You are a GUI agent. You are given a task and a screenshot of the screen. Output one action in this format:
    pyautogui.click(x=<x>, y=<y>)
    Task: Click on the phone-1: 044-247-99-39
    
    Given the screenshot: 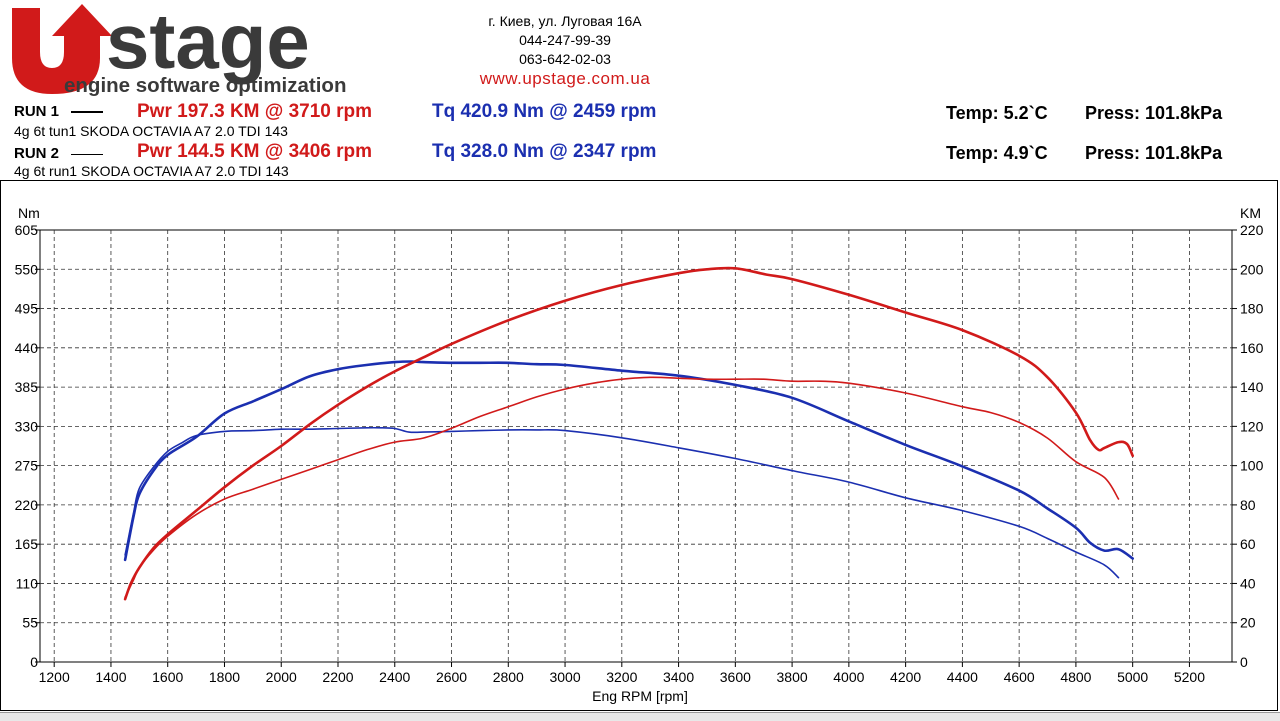 What is the action you would take?
    pyautogui.click(x=565, y=40)
    